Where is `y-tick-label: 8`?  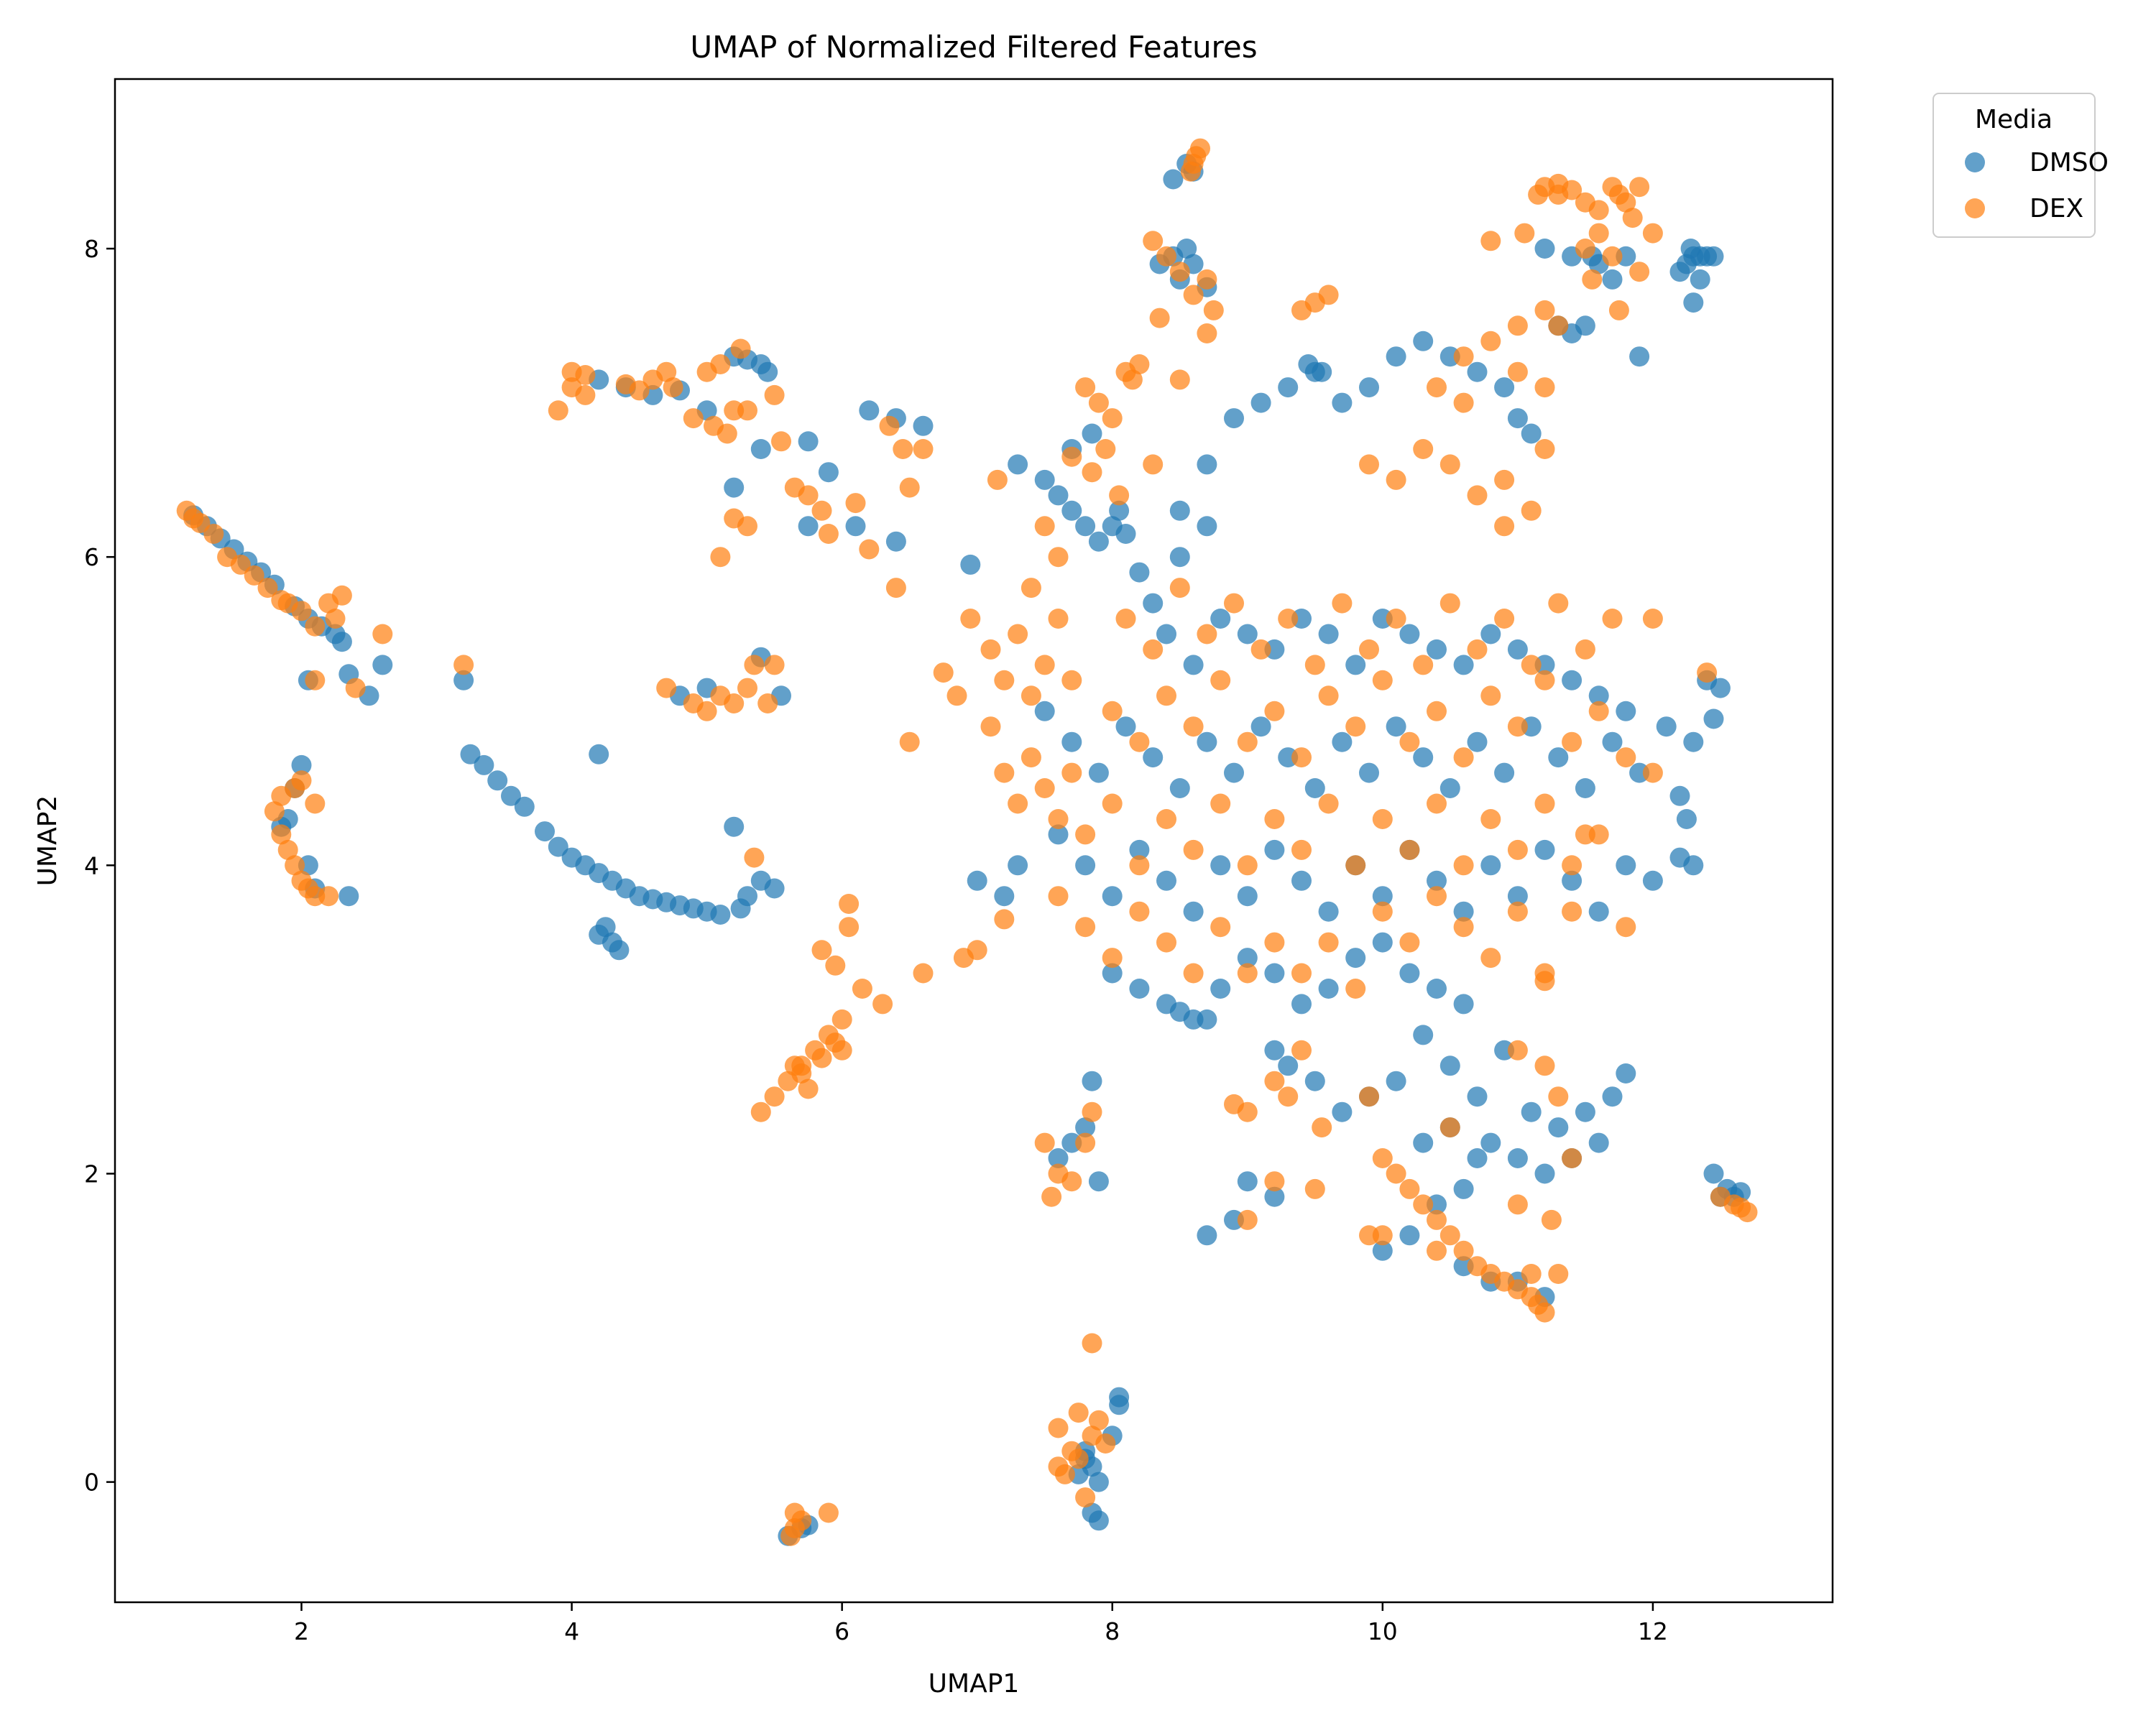 y-tick-label: 8 is located at coordinates (91, 249).